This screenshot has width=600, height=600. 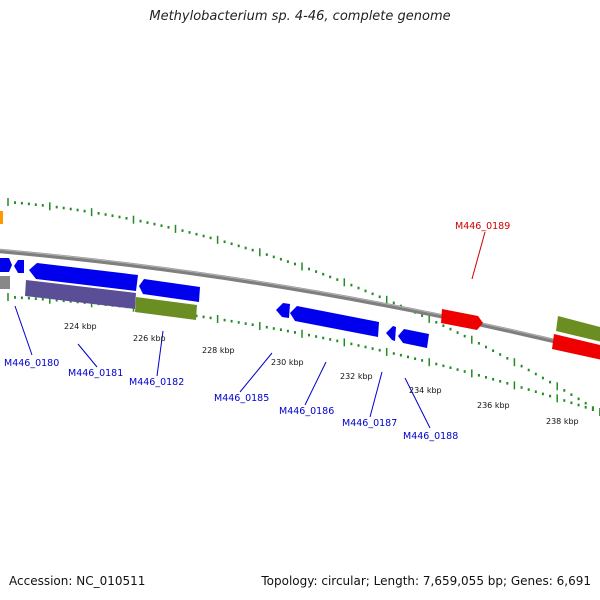 I want to click on gene-label-0185: M446_0185, so click(x=241, y=398).